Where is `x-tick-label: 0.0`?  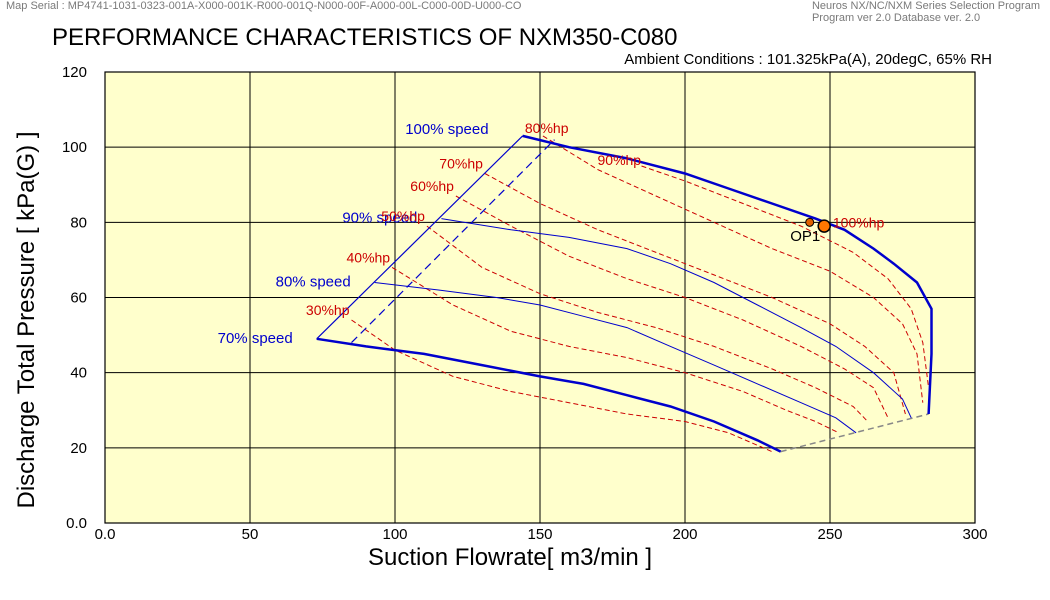
x-tick-label: 0.0 is located at coordinates (105, 534).